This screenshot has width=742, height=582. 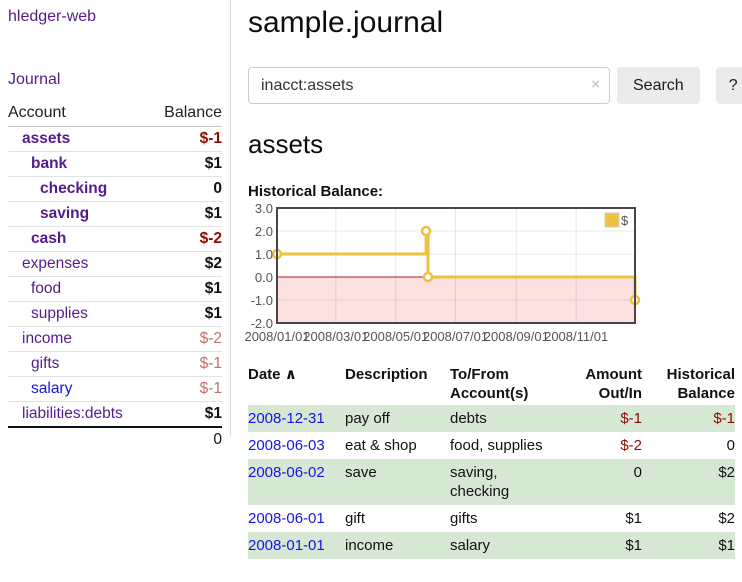 I want to click on app-title: hledger-web, so click(x=52, y=16).